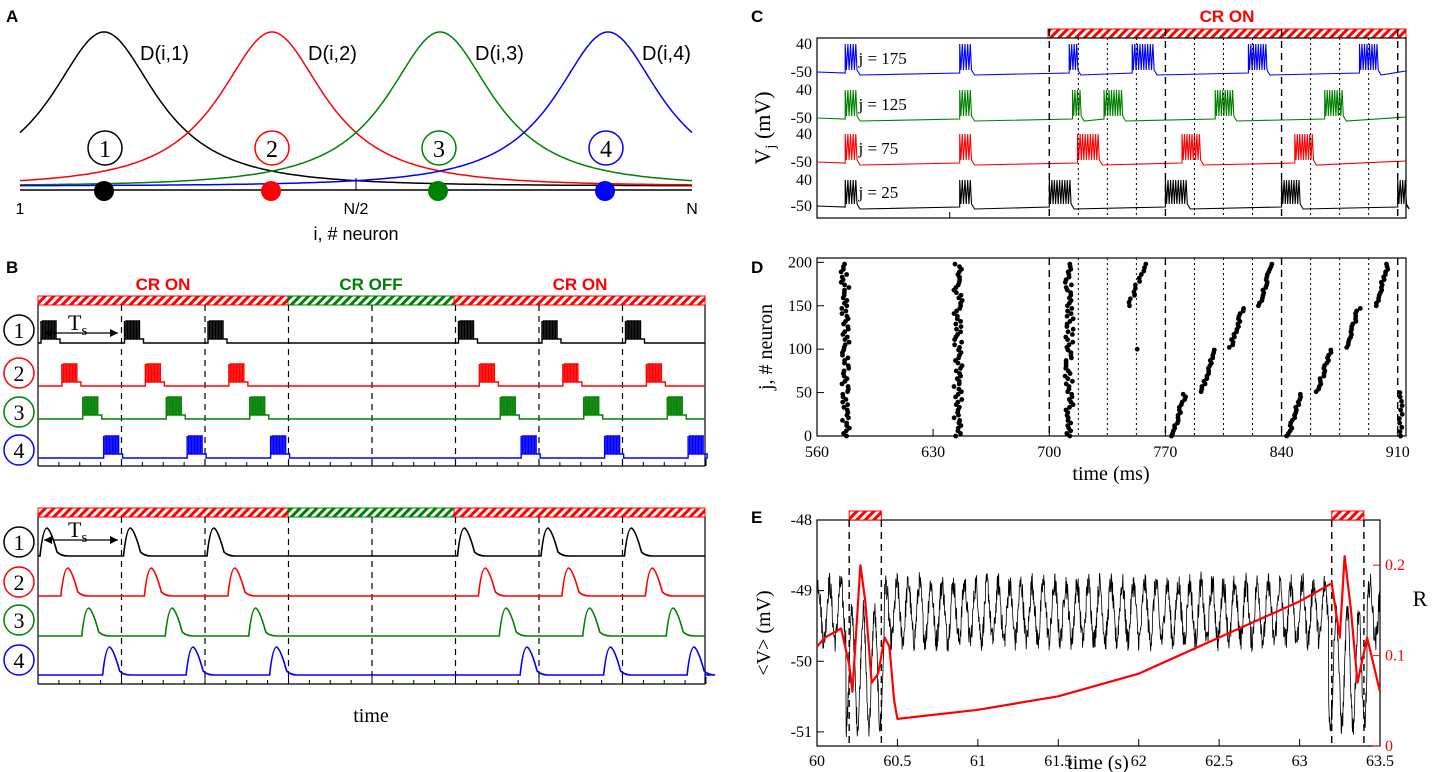  Describe the element at coordinates (19, 660) in the screenshot. I see `b-bottom-neuron-label-4: 4` at that location.